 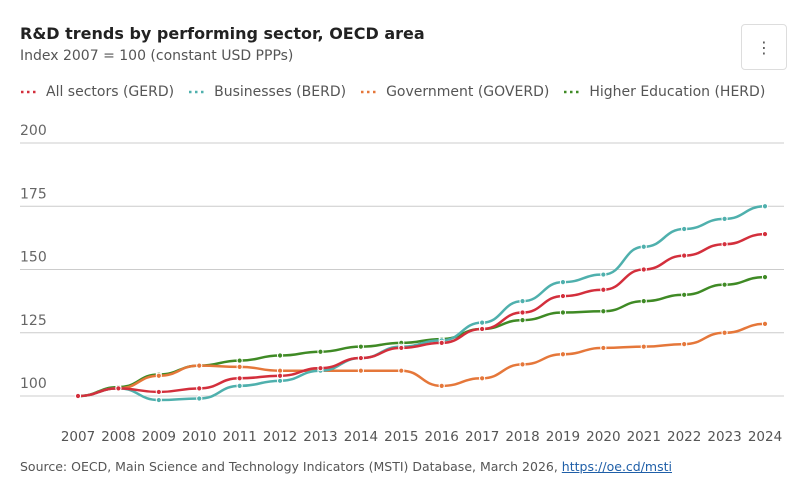 I want to click on x-tick-label: 2010, so click(x=199, y=437).